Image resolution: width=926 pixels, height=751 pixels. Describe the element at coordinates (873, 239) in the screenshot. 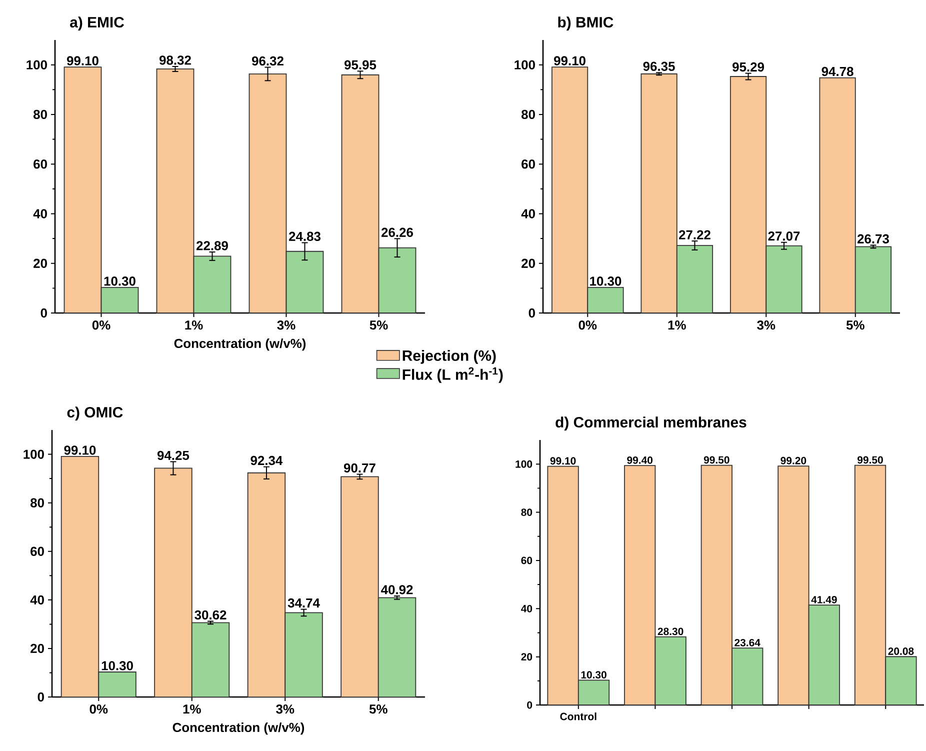

I see `data-label: 26.73` at that location.